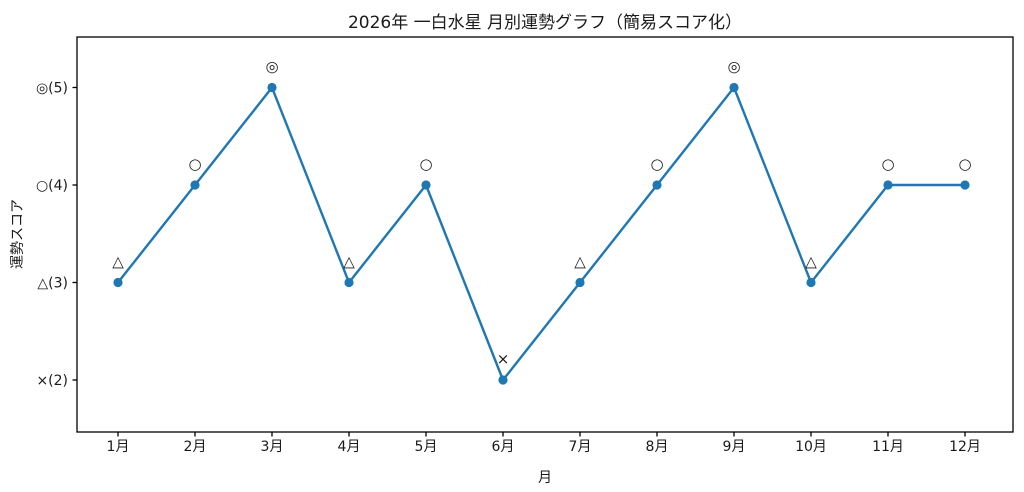 This screenshot has height=492, width=1024. What do you see at coordinates (544, 443) in the screenshot?
I see `x-axis-ticks: 1月 2月 3月 4月 5月 6月 7月 8月 9月 10月 11月 12月` at bounding box center [544, 443].